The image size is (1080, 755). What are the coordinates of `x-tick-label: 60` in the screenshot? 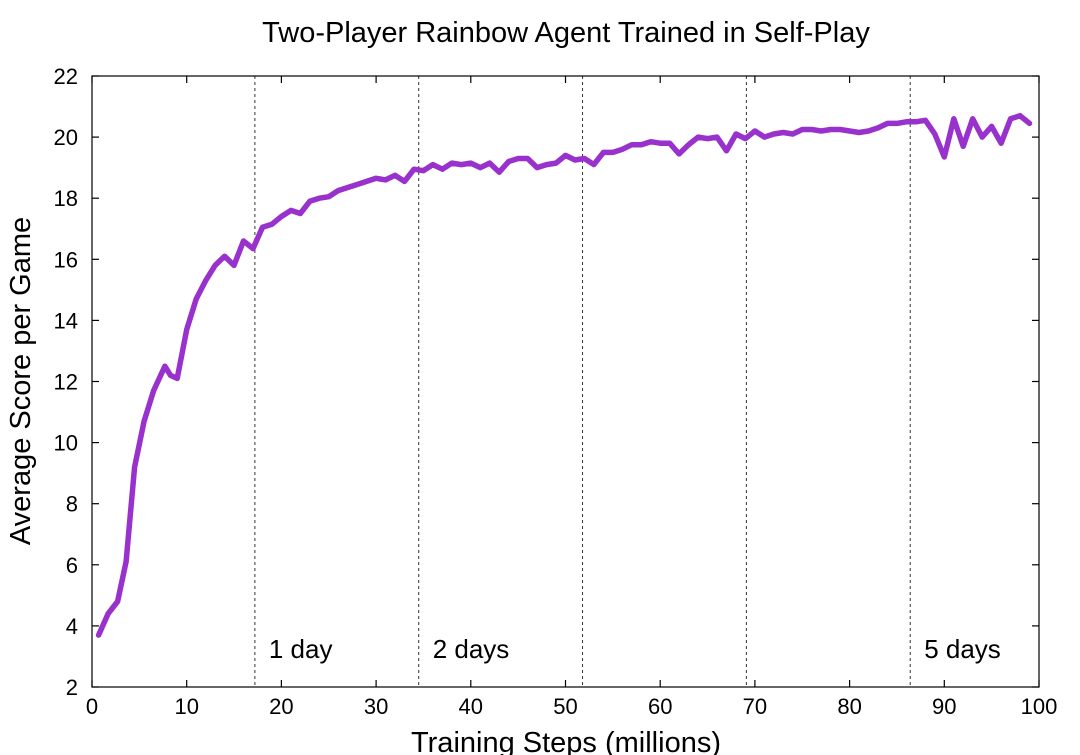 It's located at (660, 706).